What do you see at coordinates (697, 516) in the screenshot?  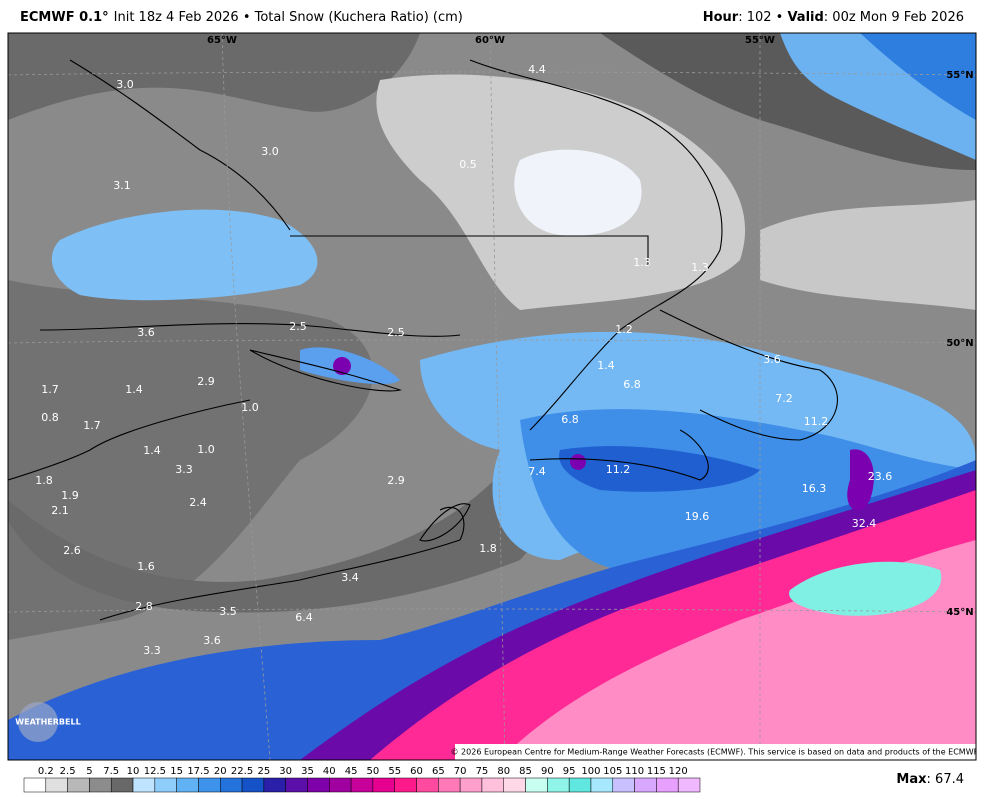 I see `snow-label: 19.6` at bounding box center [697, 516].